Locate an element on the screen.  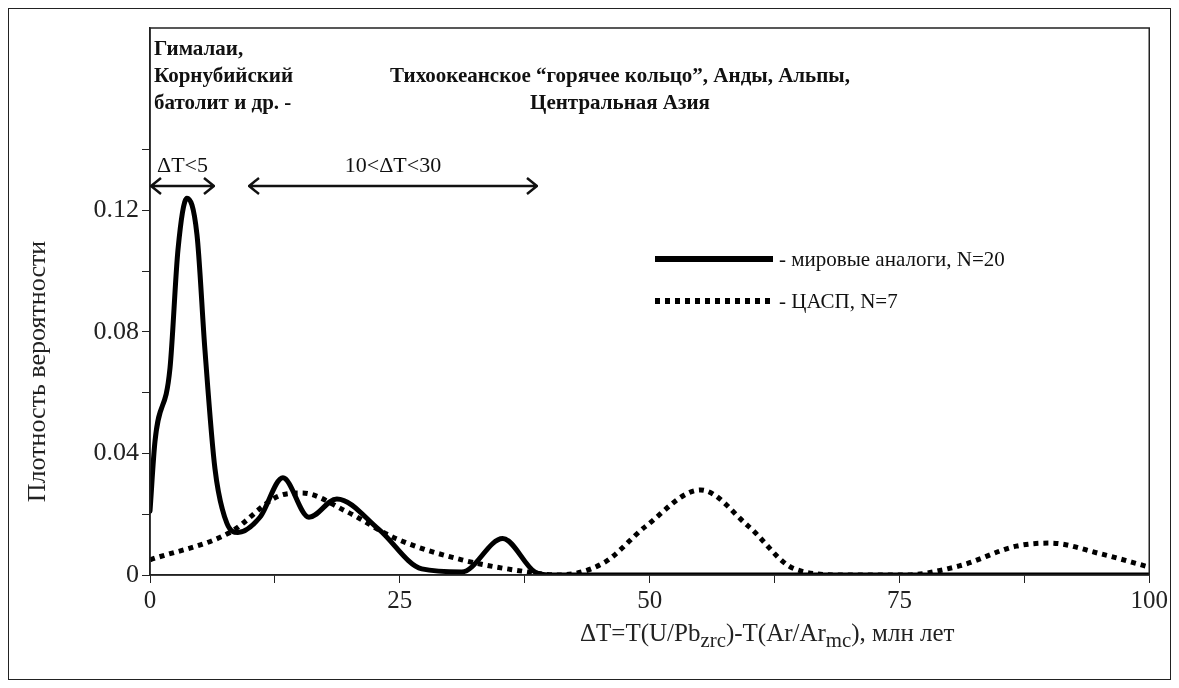
x-tick-label: 100 is located at coordinates (1149, 599).